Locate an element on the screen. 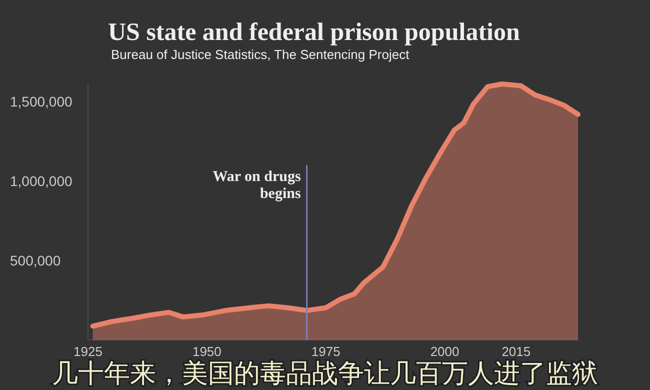  x-tick-label: 2000 is located at coordinates (445, 351).